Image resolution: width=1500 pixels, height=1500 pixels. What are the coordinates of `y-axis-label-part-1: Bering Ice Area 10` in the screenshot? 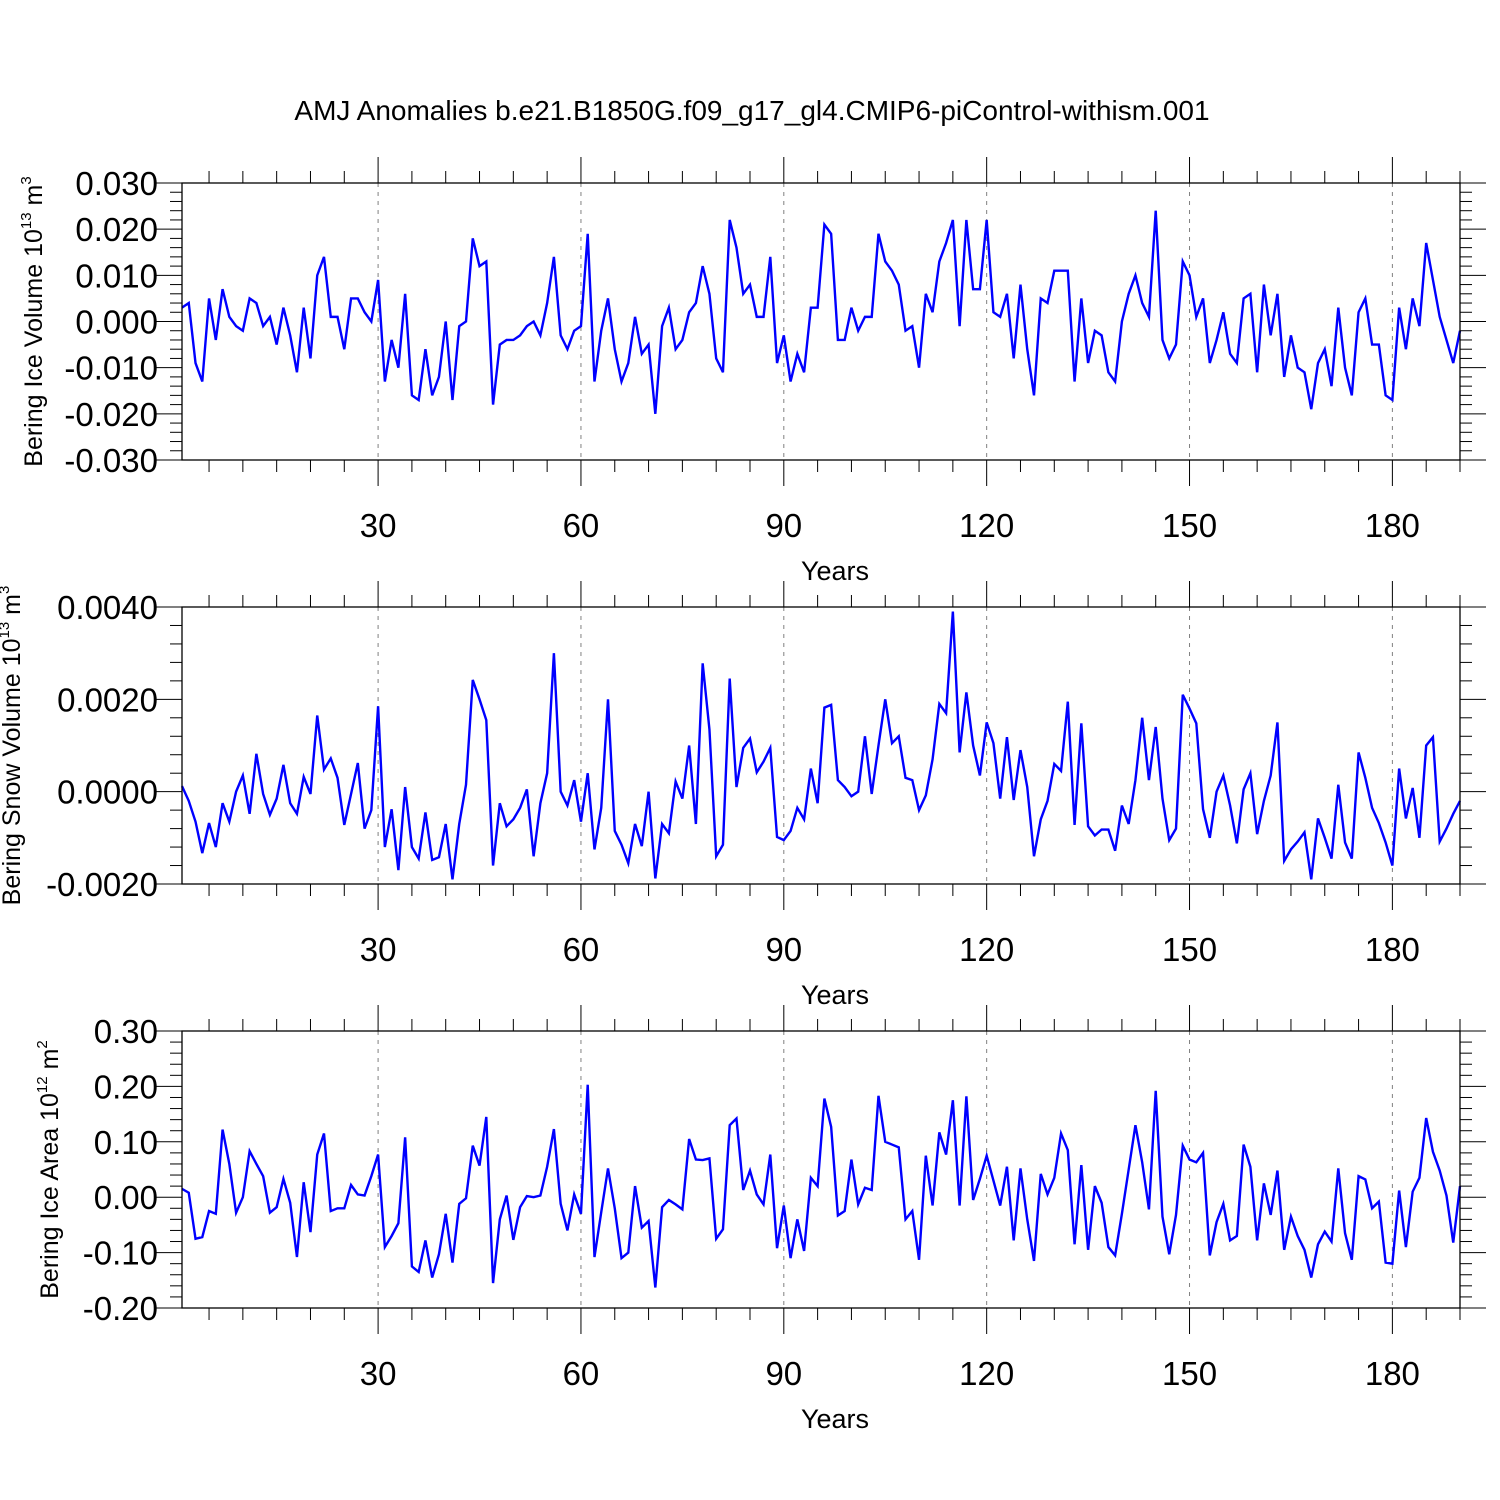 It's located at (50, 1196).